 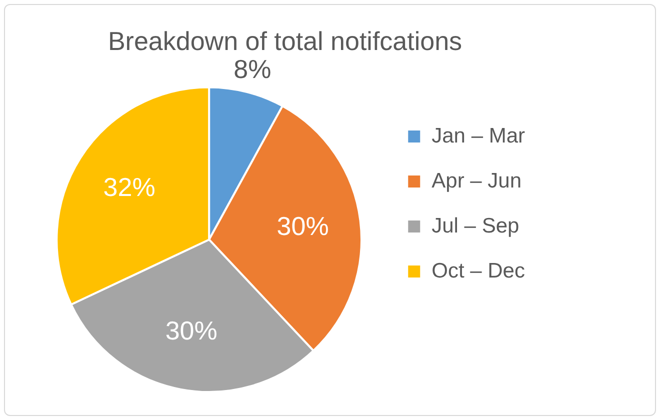 I want to click on legend-label: Jul – Sep, so click(x=476, y=226).